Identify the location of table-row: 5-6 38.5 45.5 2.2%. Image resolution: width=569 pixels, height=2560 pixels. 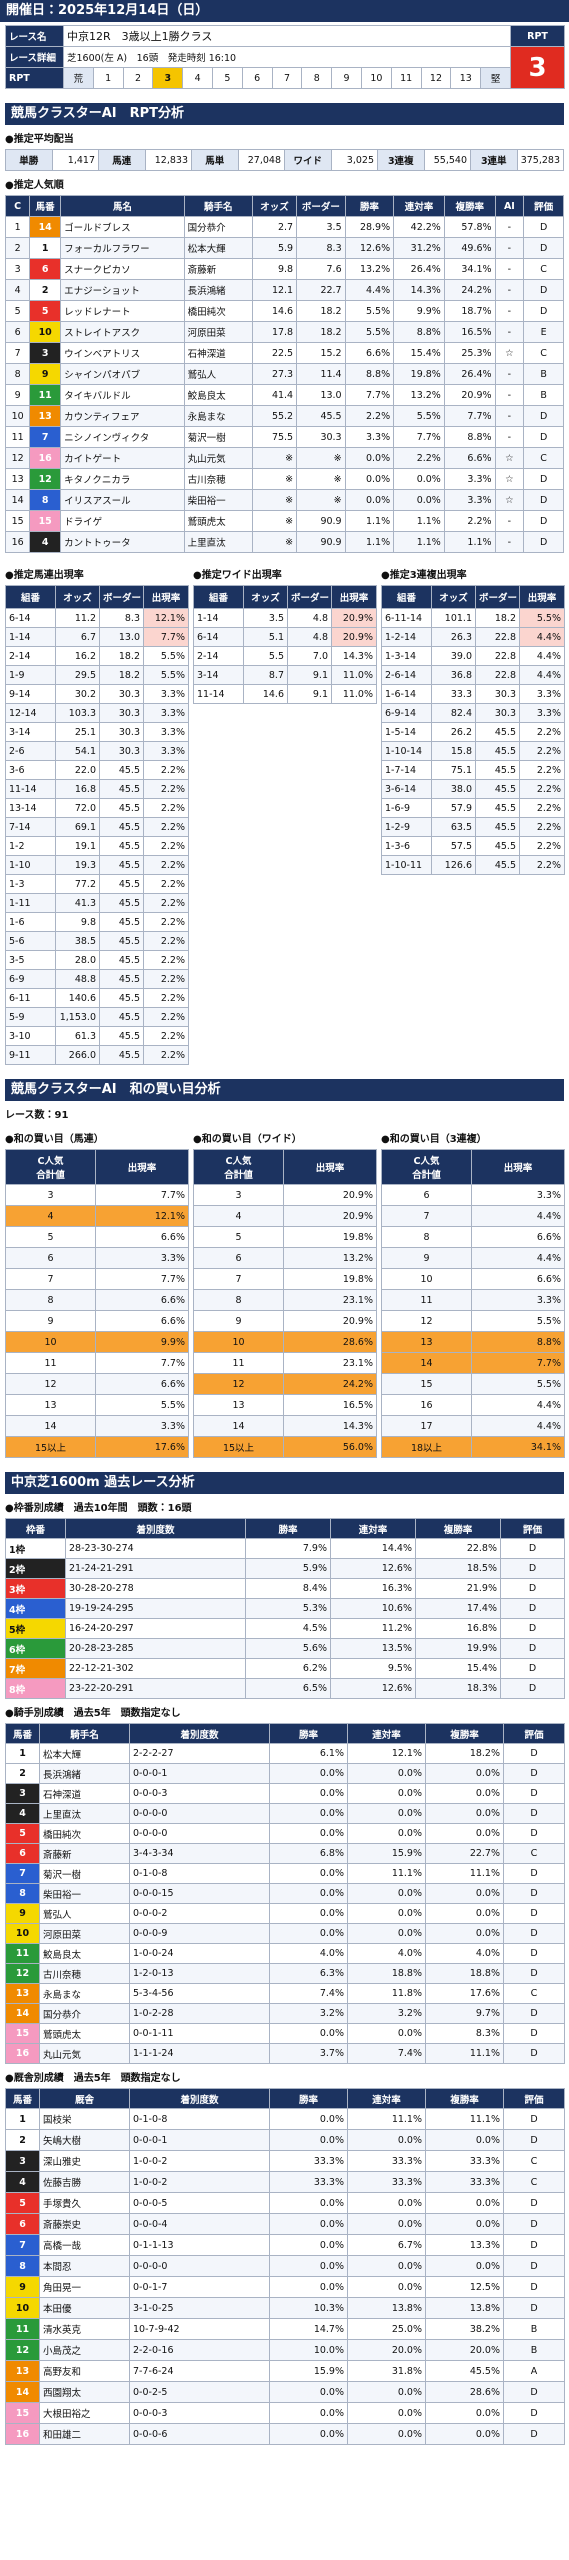
(97, 941).